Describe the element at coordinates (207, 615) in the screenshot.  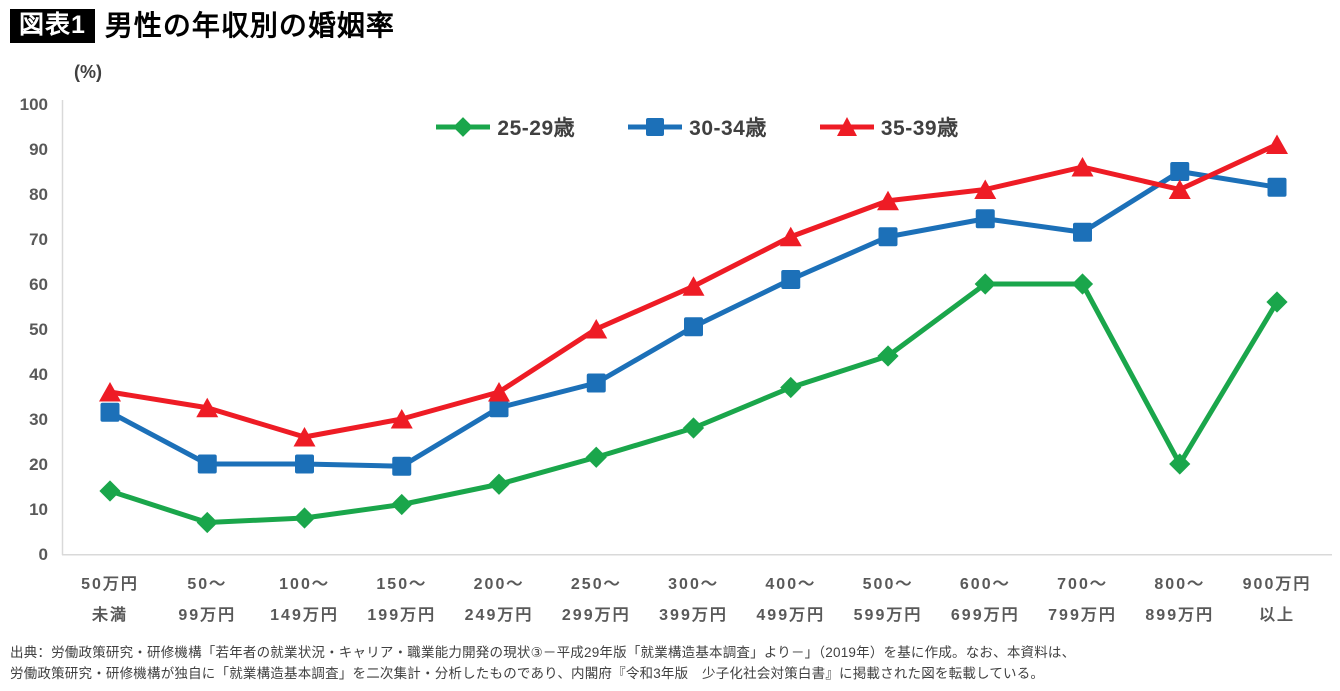
I see `x-tick-label-line2: 99万円` at that location.